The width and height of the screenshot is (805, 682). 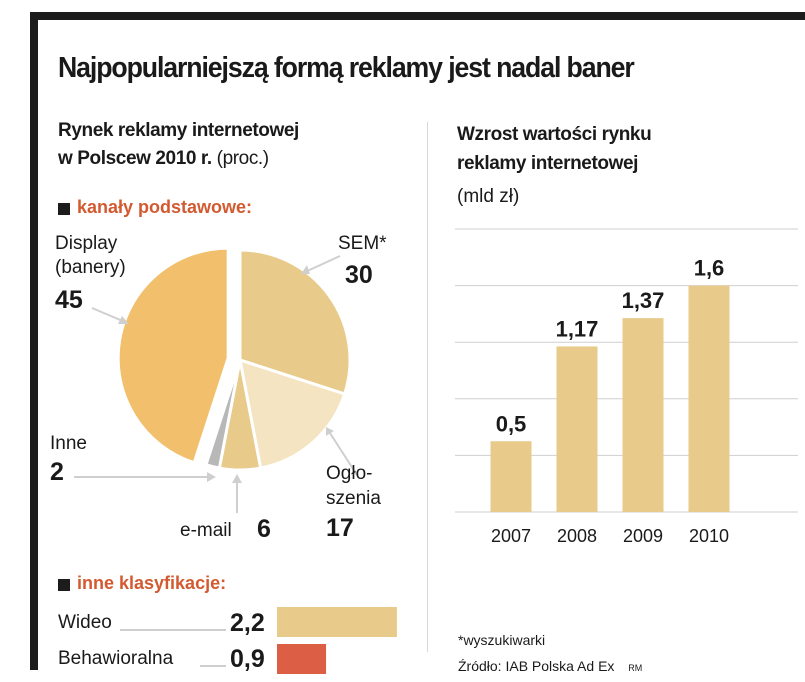 What do you see at coordinates (349, 473) in the screenshot?
I see `label-ogloszenia: Ogło-` at bounding box center [349, 473].